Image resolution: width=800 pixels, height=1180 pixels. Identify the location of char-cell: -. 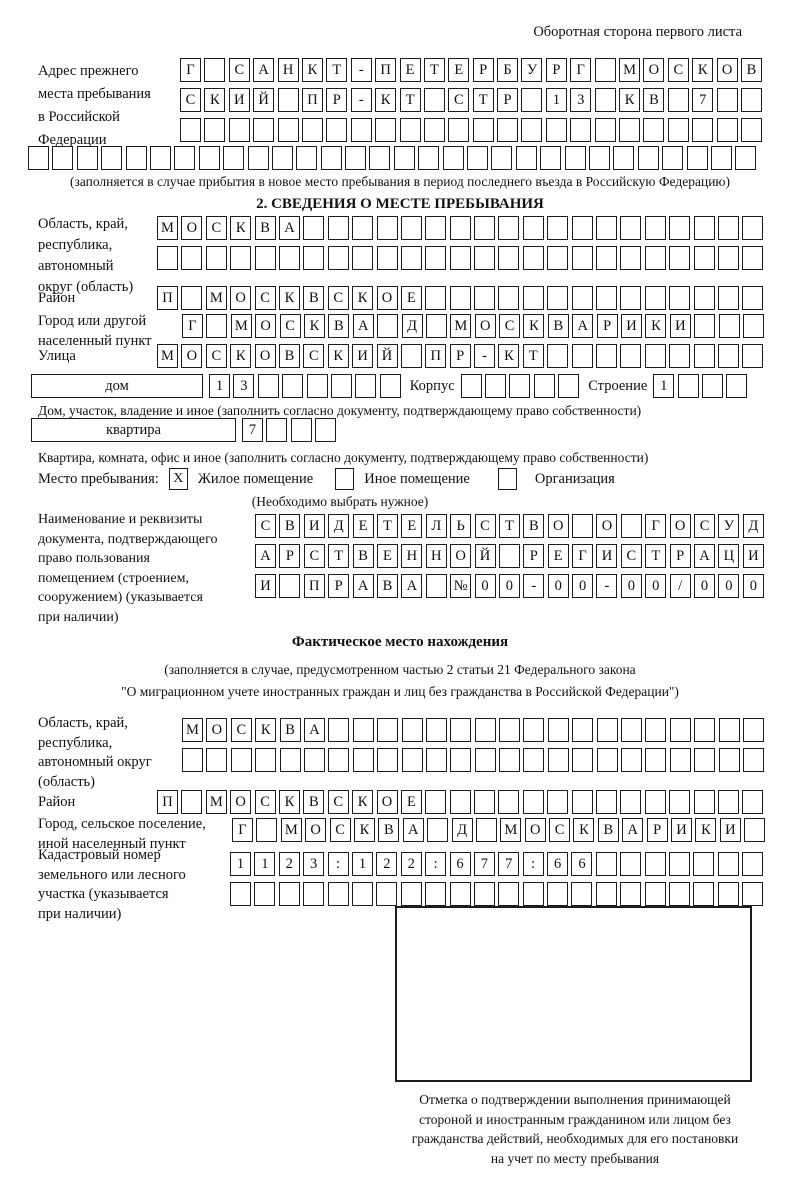
(485, 356).